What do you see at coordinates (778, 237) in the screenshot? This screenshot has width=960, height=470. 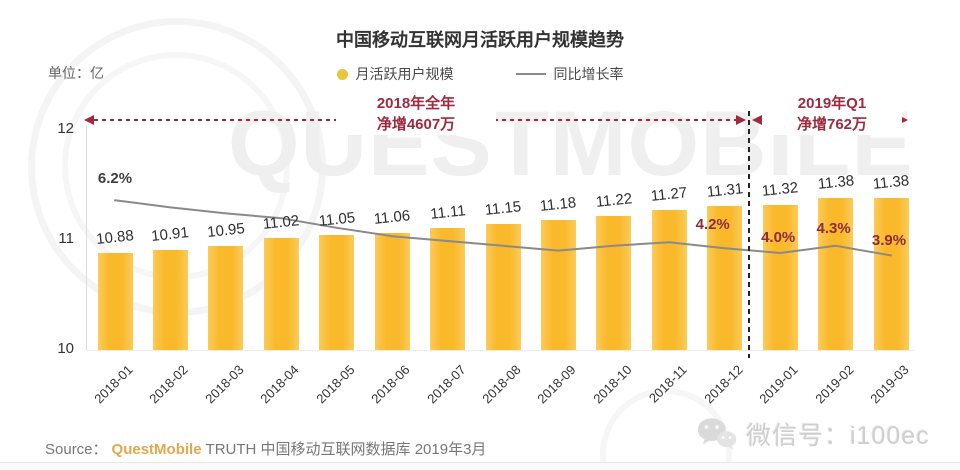 I see `growth-rate-label: 4.0%` at bounding box center [778, 237].